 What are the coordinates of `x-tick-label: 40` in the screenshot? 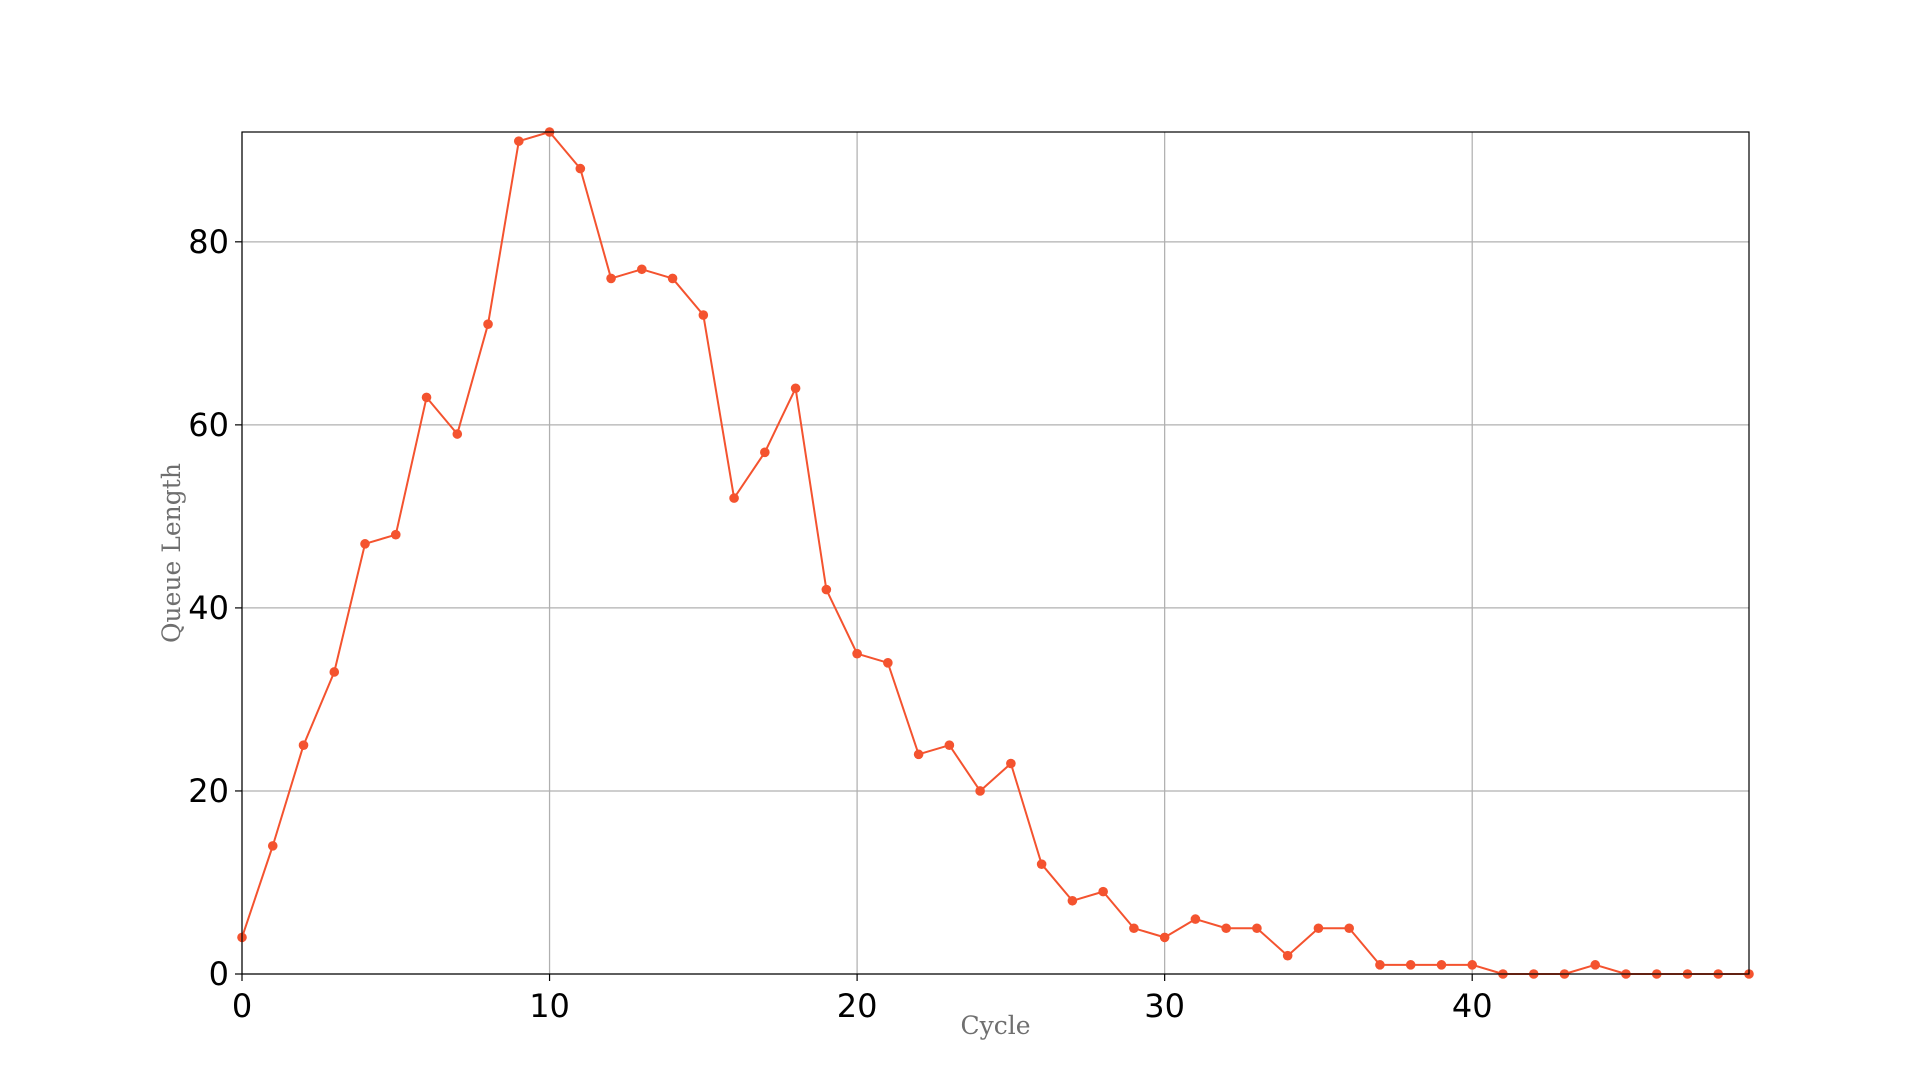 It's located at (1472, 1006).